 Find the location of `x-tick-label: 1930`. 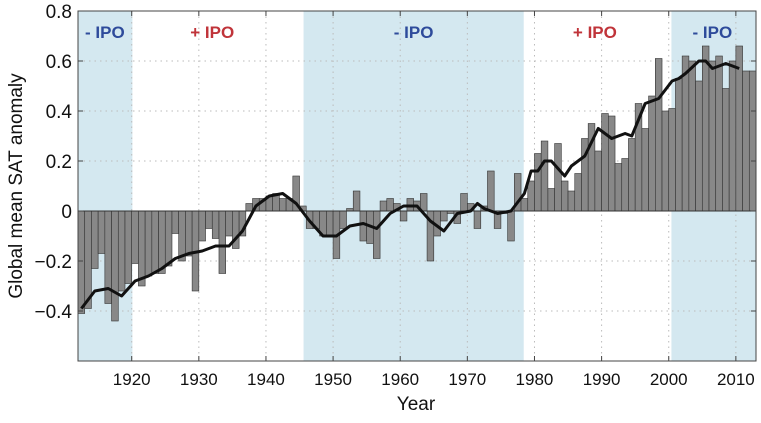

x-tick-label: 1930 is located at coordinates (199, 379).